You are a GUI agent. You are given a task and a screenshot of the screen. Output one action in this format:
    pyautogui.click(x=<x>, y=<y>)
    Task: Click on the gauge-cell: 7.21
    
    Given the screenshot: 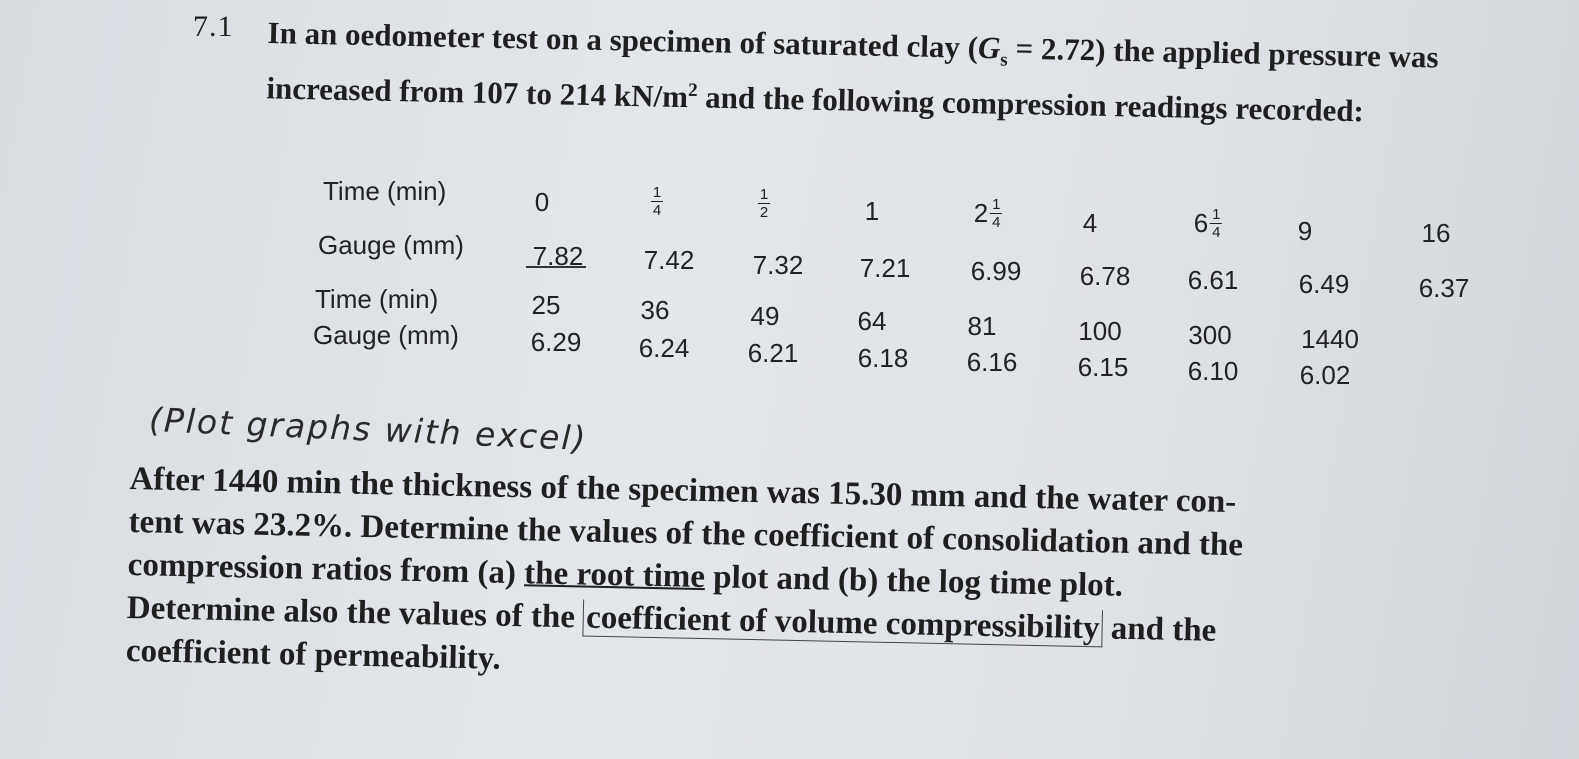 What is the action you would take?
    pyautogui.click(x=885, y=268)
    